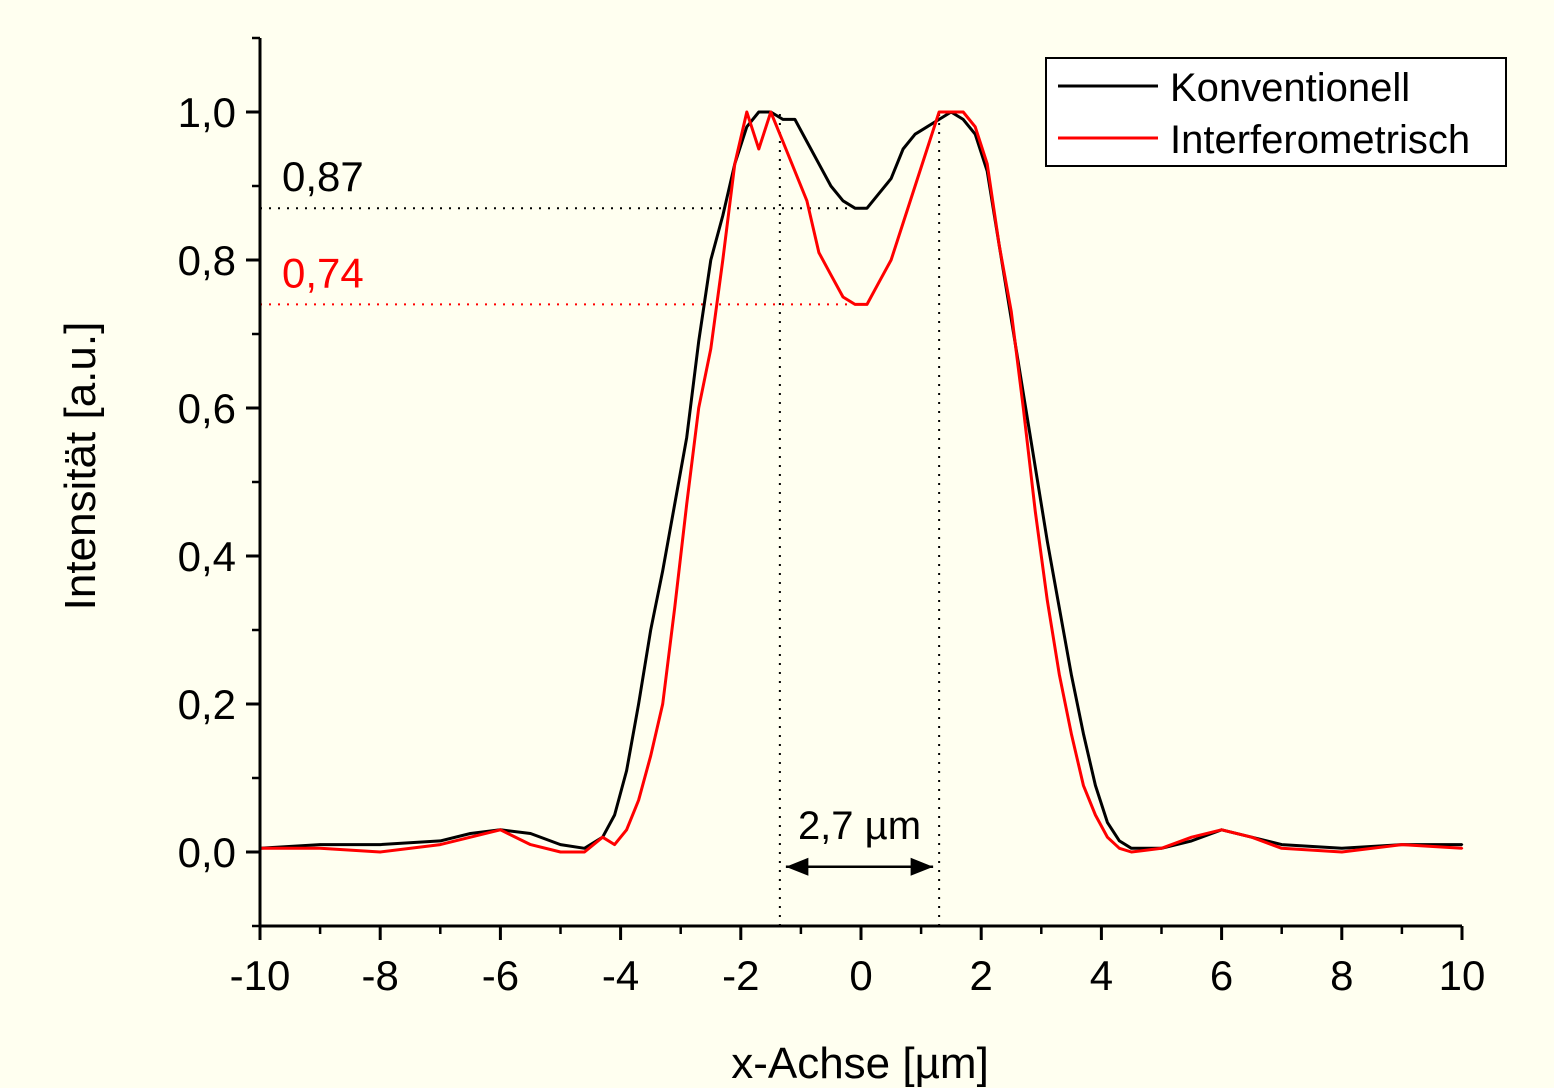 The height and width of the screenshot is (1088, 1554). What do you see at coordinates (323, 176) in the screenshot?
I see `reference-hline-label: 0,87` at bounding box center [323, 176].